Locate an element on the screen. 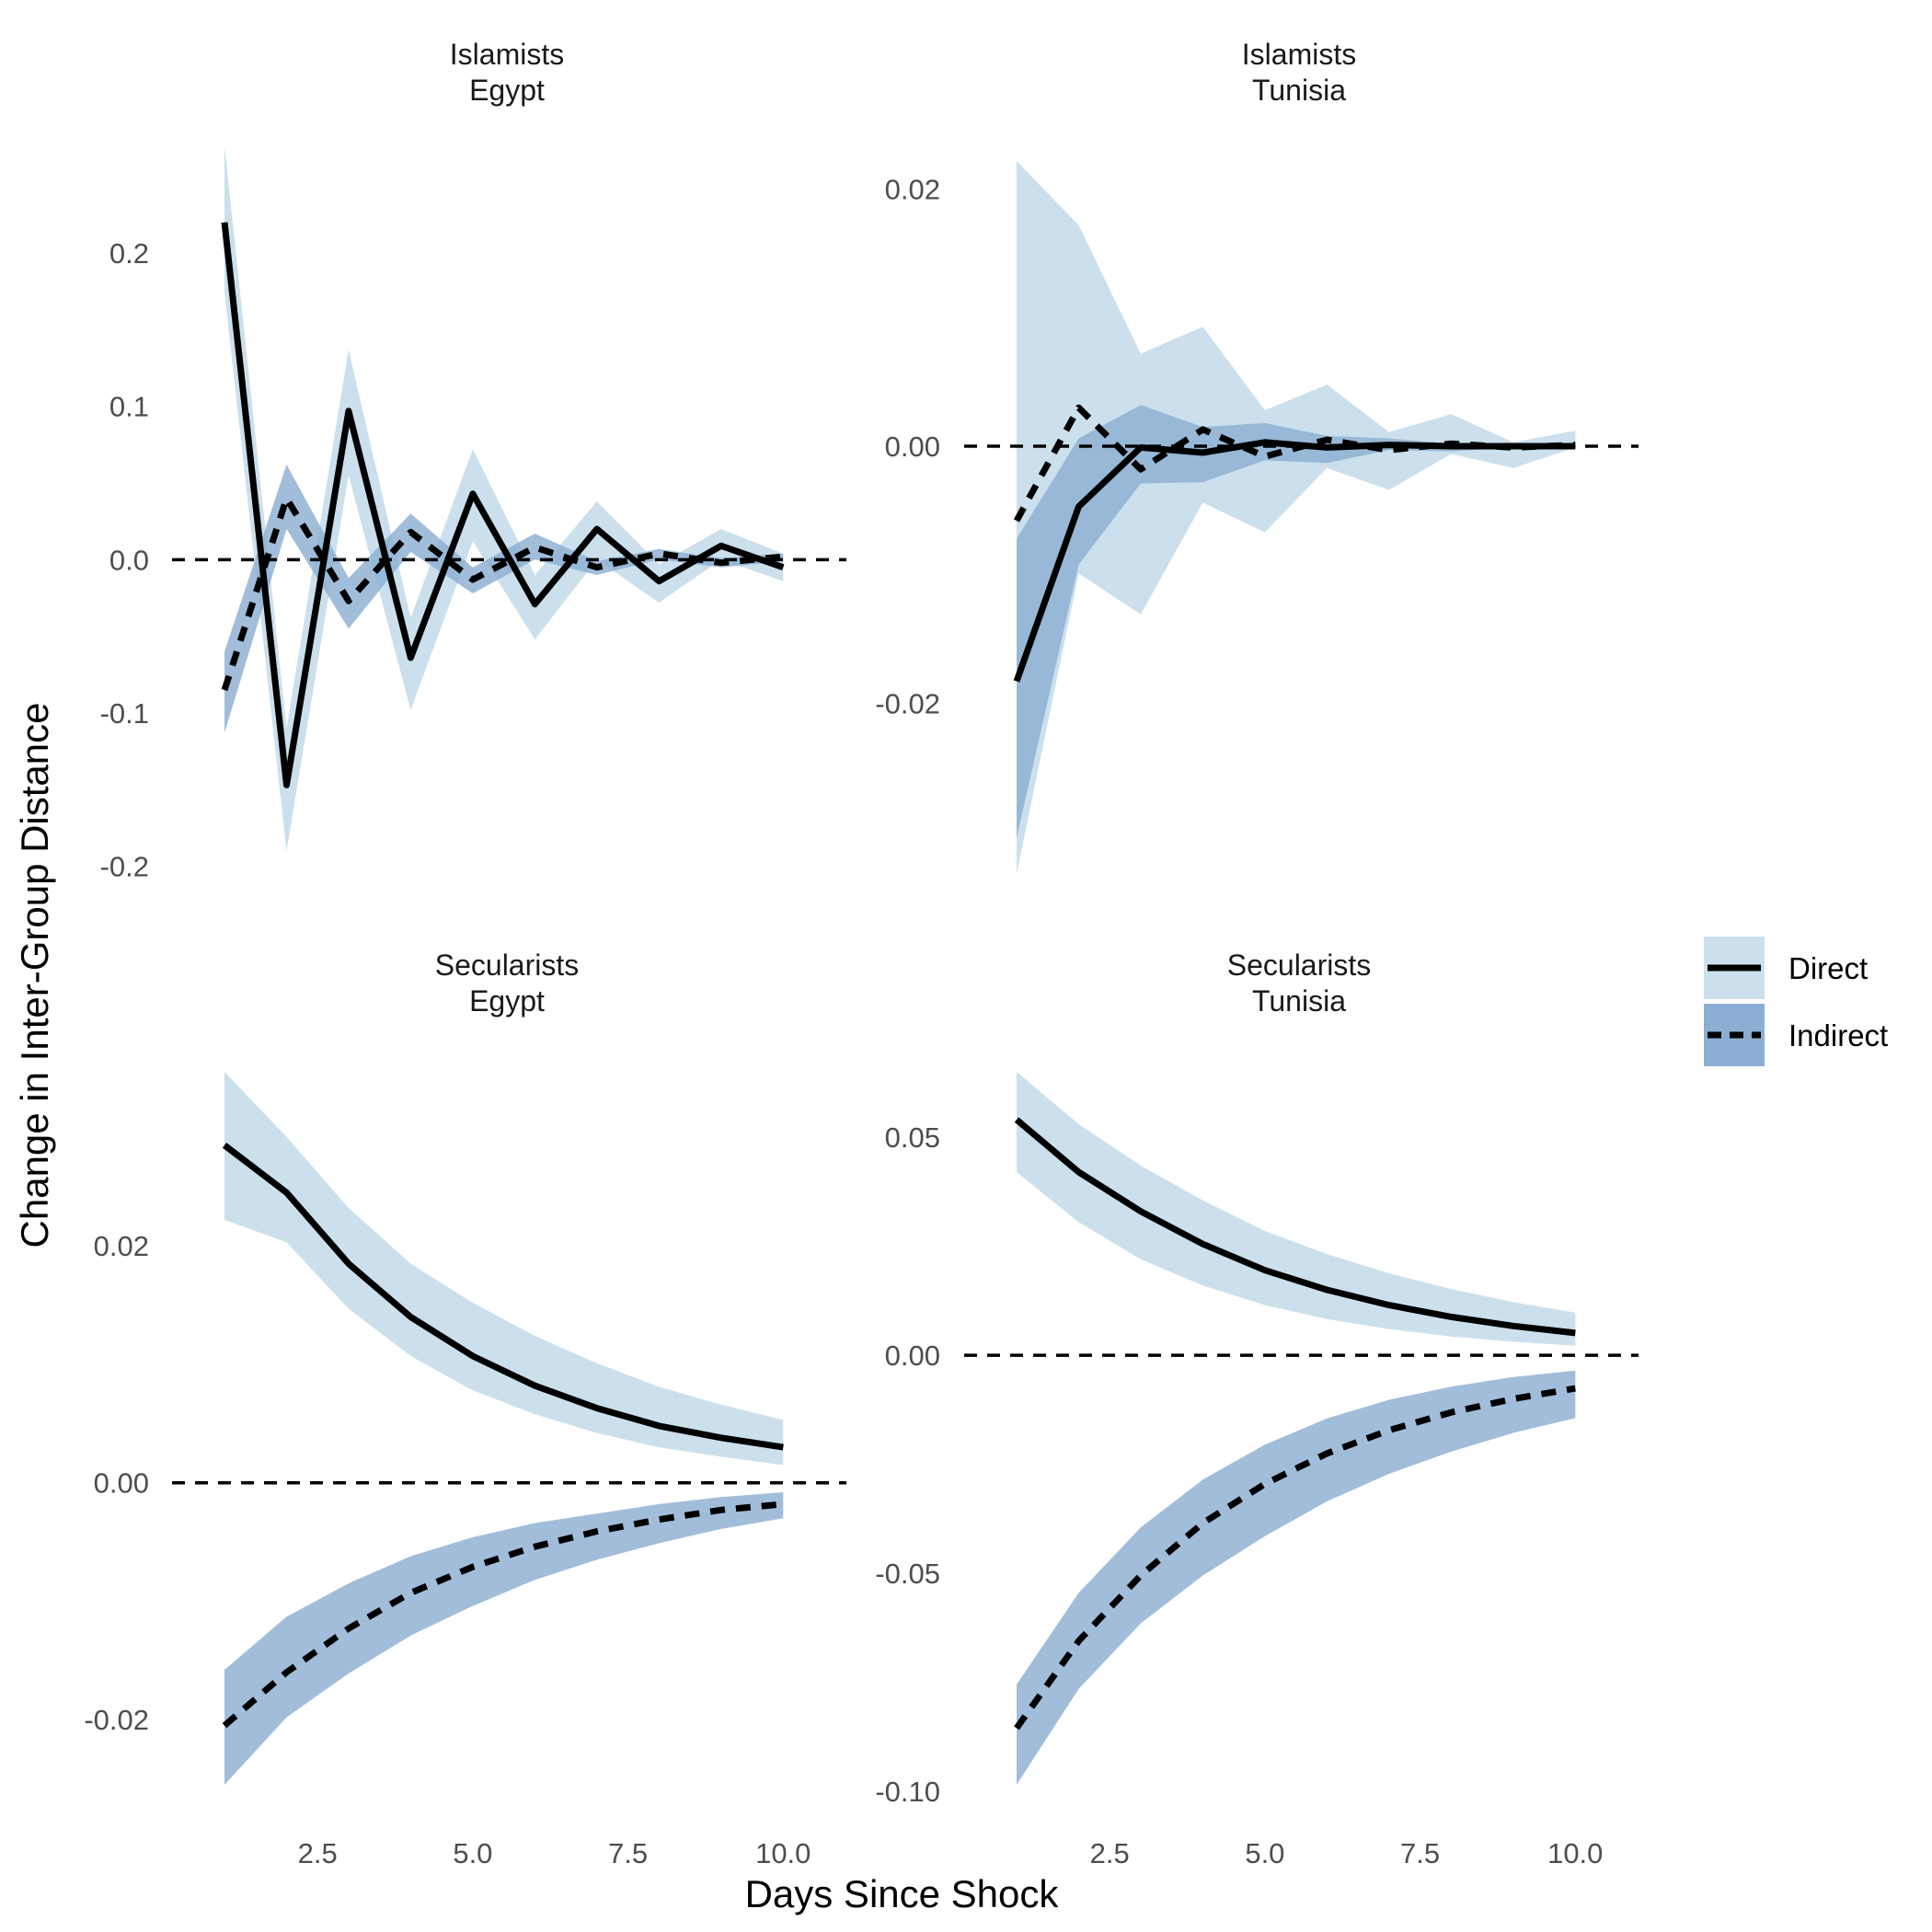 This screenshot has width=1932, height=1932. legend-label: Indirect is located at coordinates (1838, 1035).